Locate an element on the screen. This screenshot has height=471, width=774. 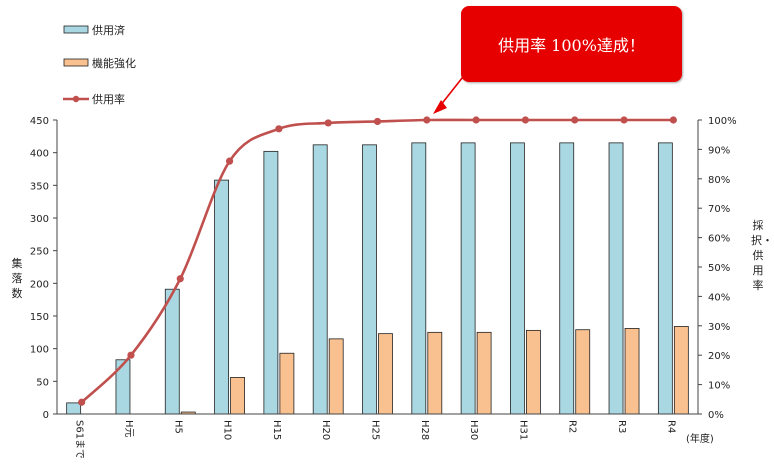
x-tick-label: H15 is located at coordinates (276, 430).